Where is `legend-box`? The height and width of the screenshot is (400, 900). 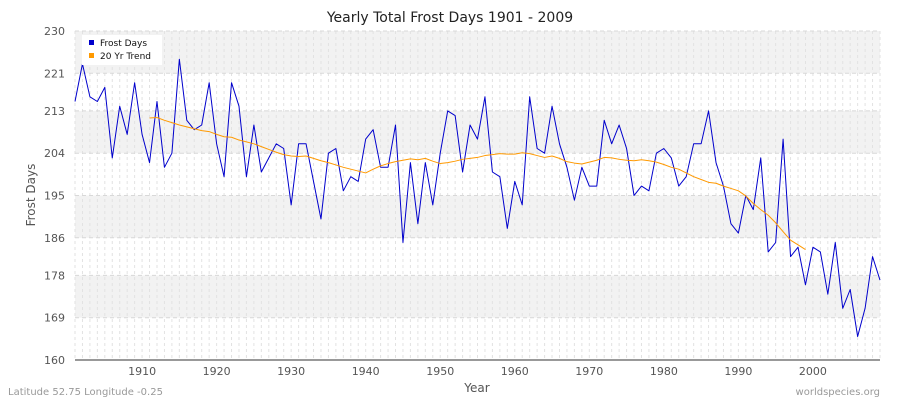 legend-box is located at coordinates (122, 50).